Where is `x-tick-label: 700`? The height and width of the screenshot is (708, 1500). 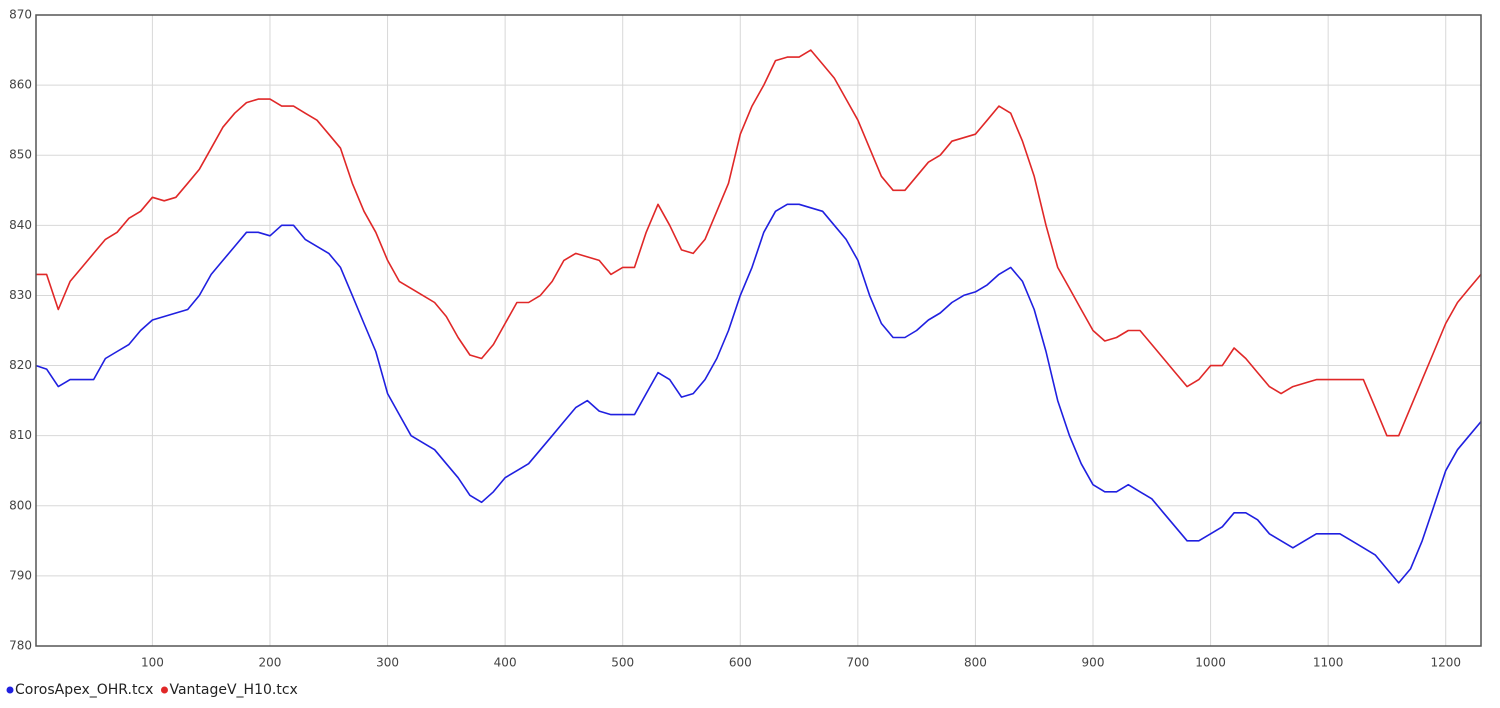 x-tick-label: 700 is located at coordinates (857, 663).